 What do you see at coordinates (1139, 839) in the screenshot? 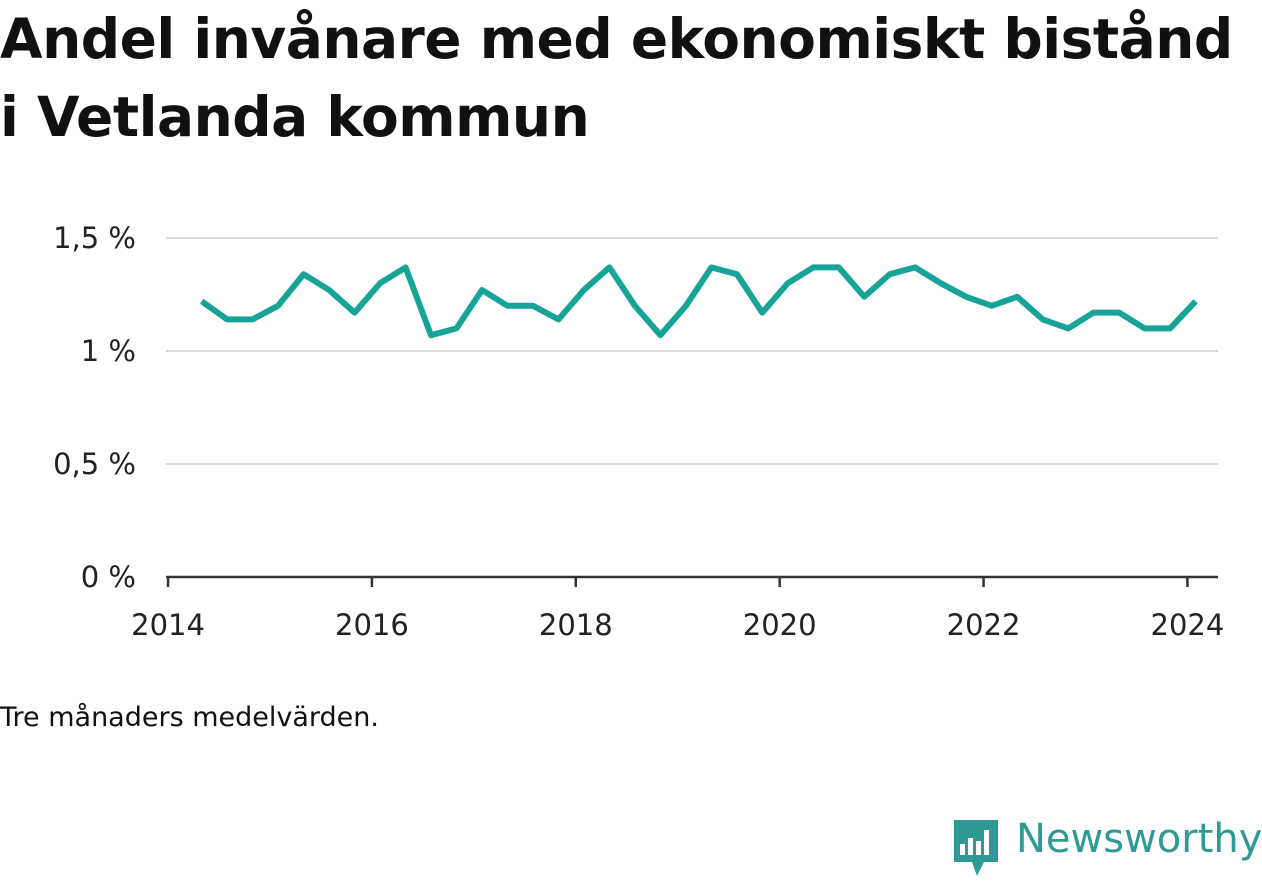
I see `brand-name: Newsworthy` at bounding box center [1139, 839].